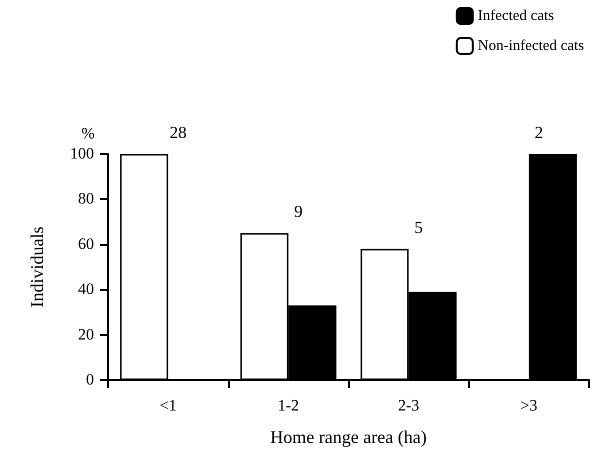  Describe the element at coordinates (348, 437) in the screenshot. I see `x-axis-title: Home range area (ha)` at that location.